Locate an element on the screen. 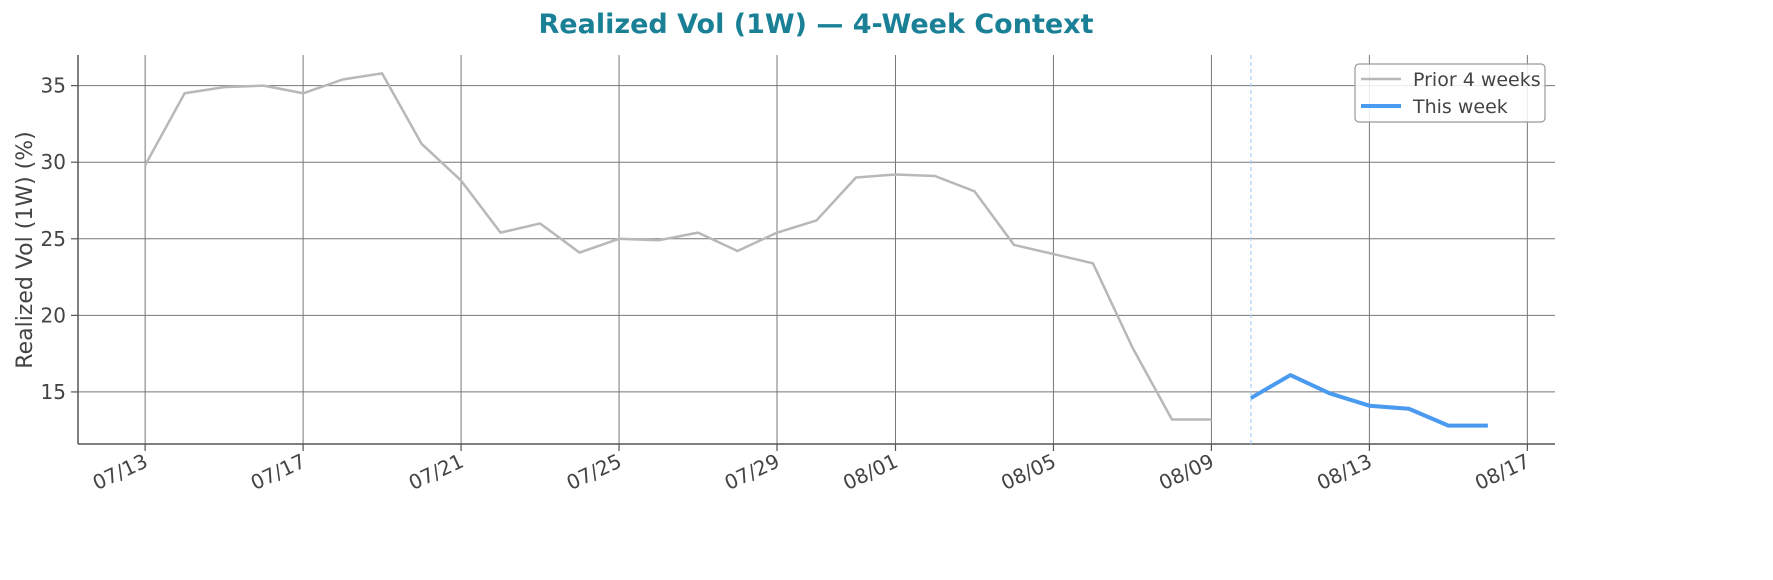 The width and height of the screenshot is (1773, 580). y-tick-label: 15 is located at coordinates (53, 392).